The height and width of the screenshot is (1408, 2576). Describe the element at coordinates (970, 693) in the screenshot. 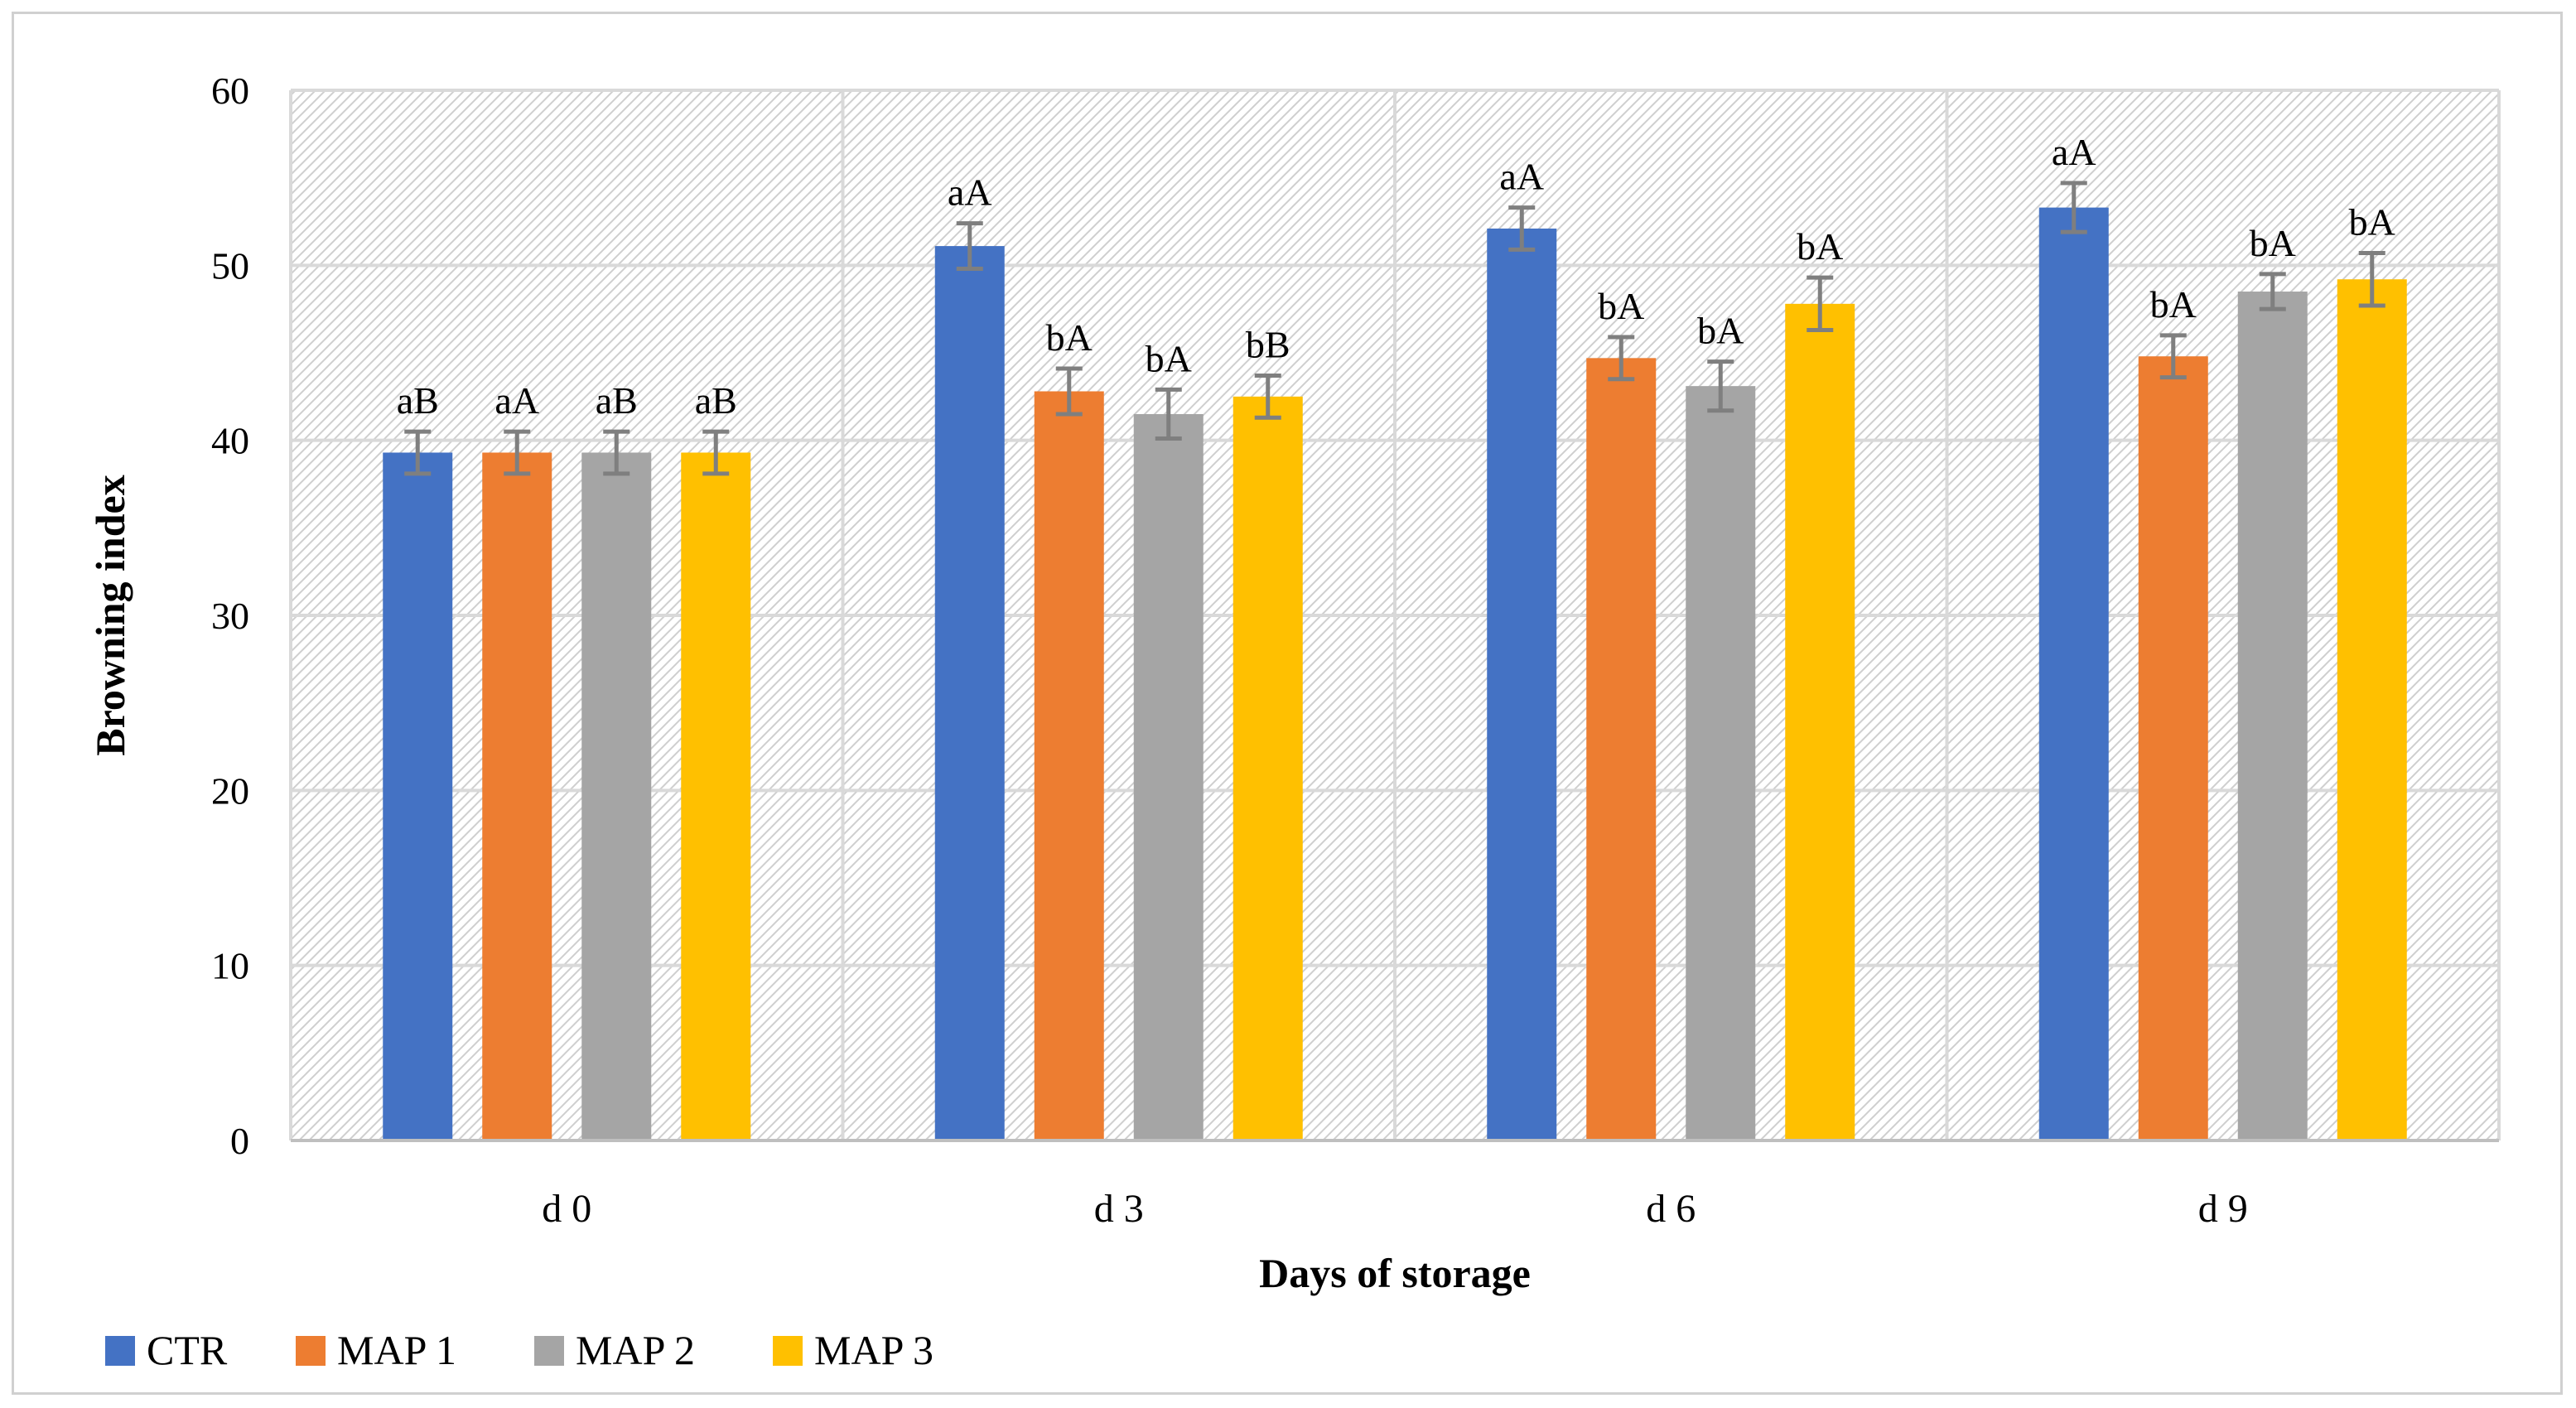

I see `bar-ctr-d3` at that location.